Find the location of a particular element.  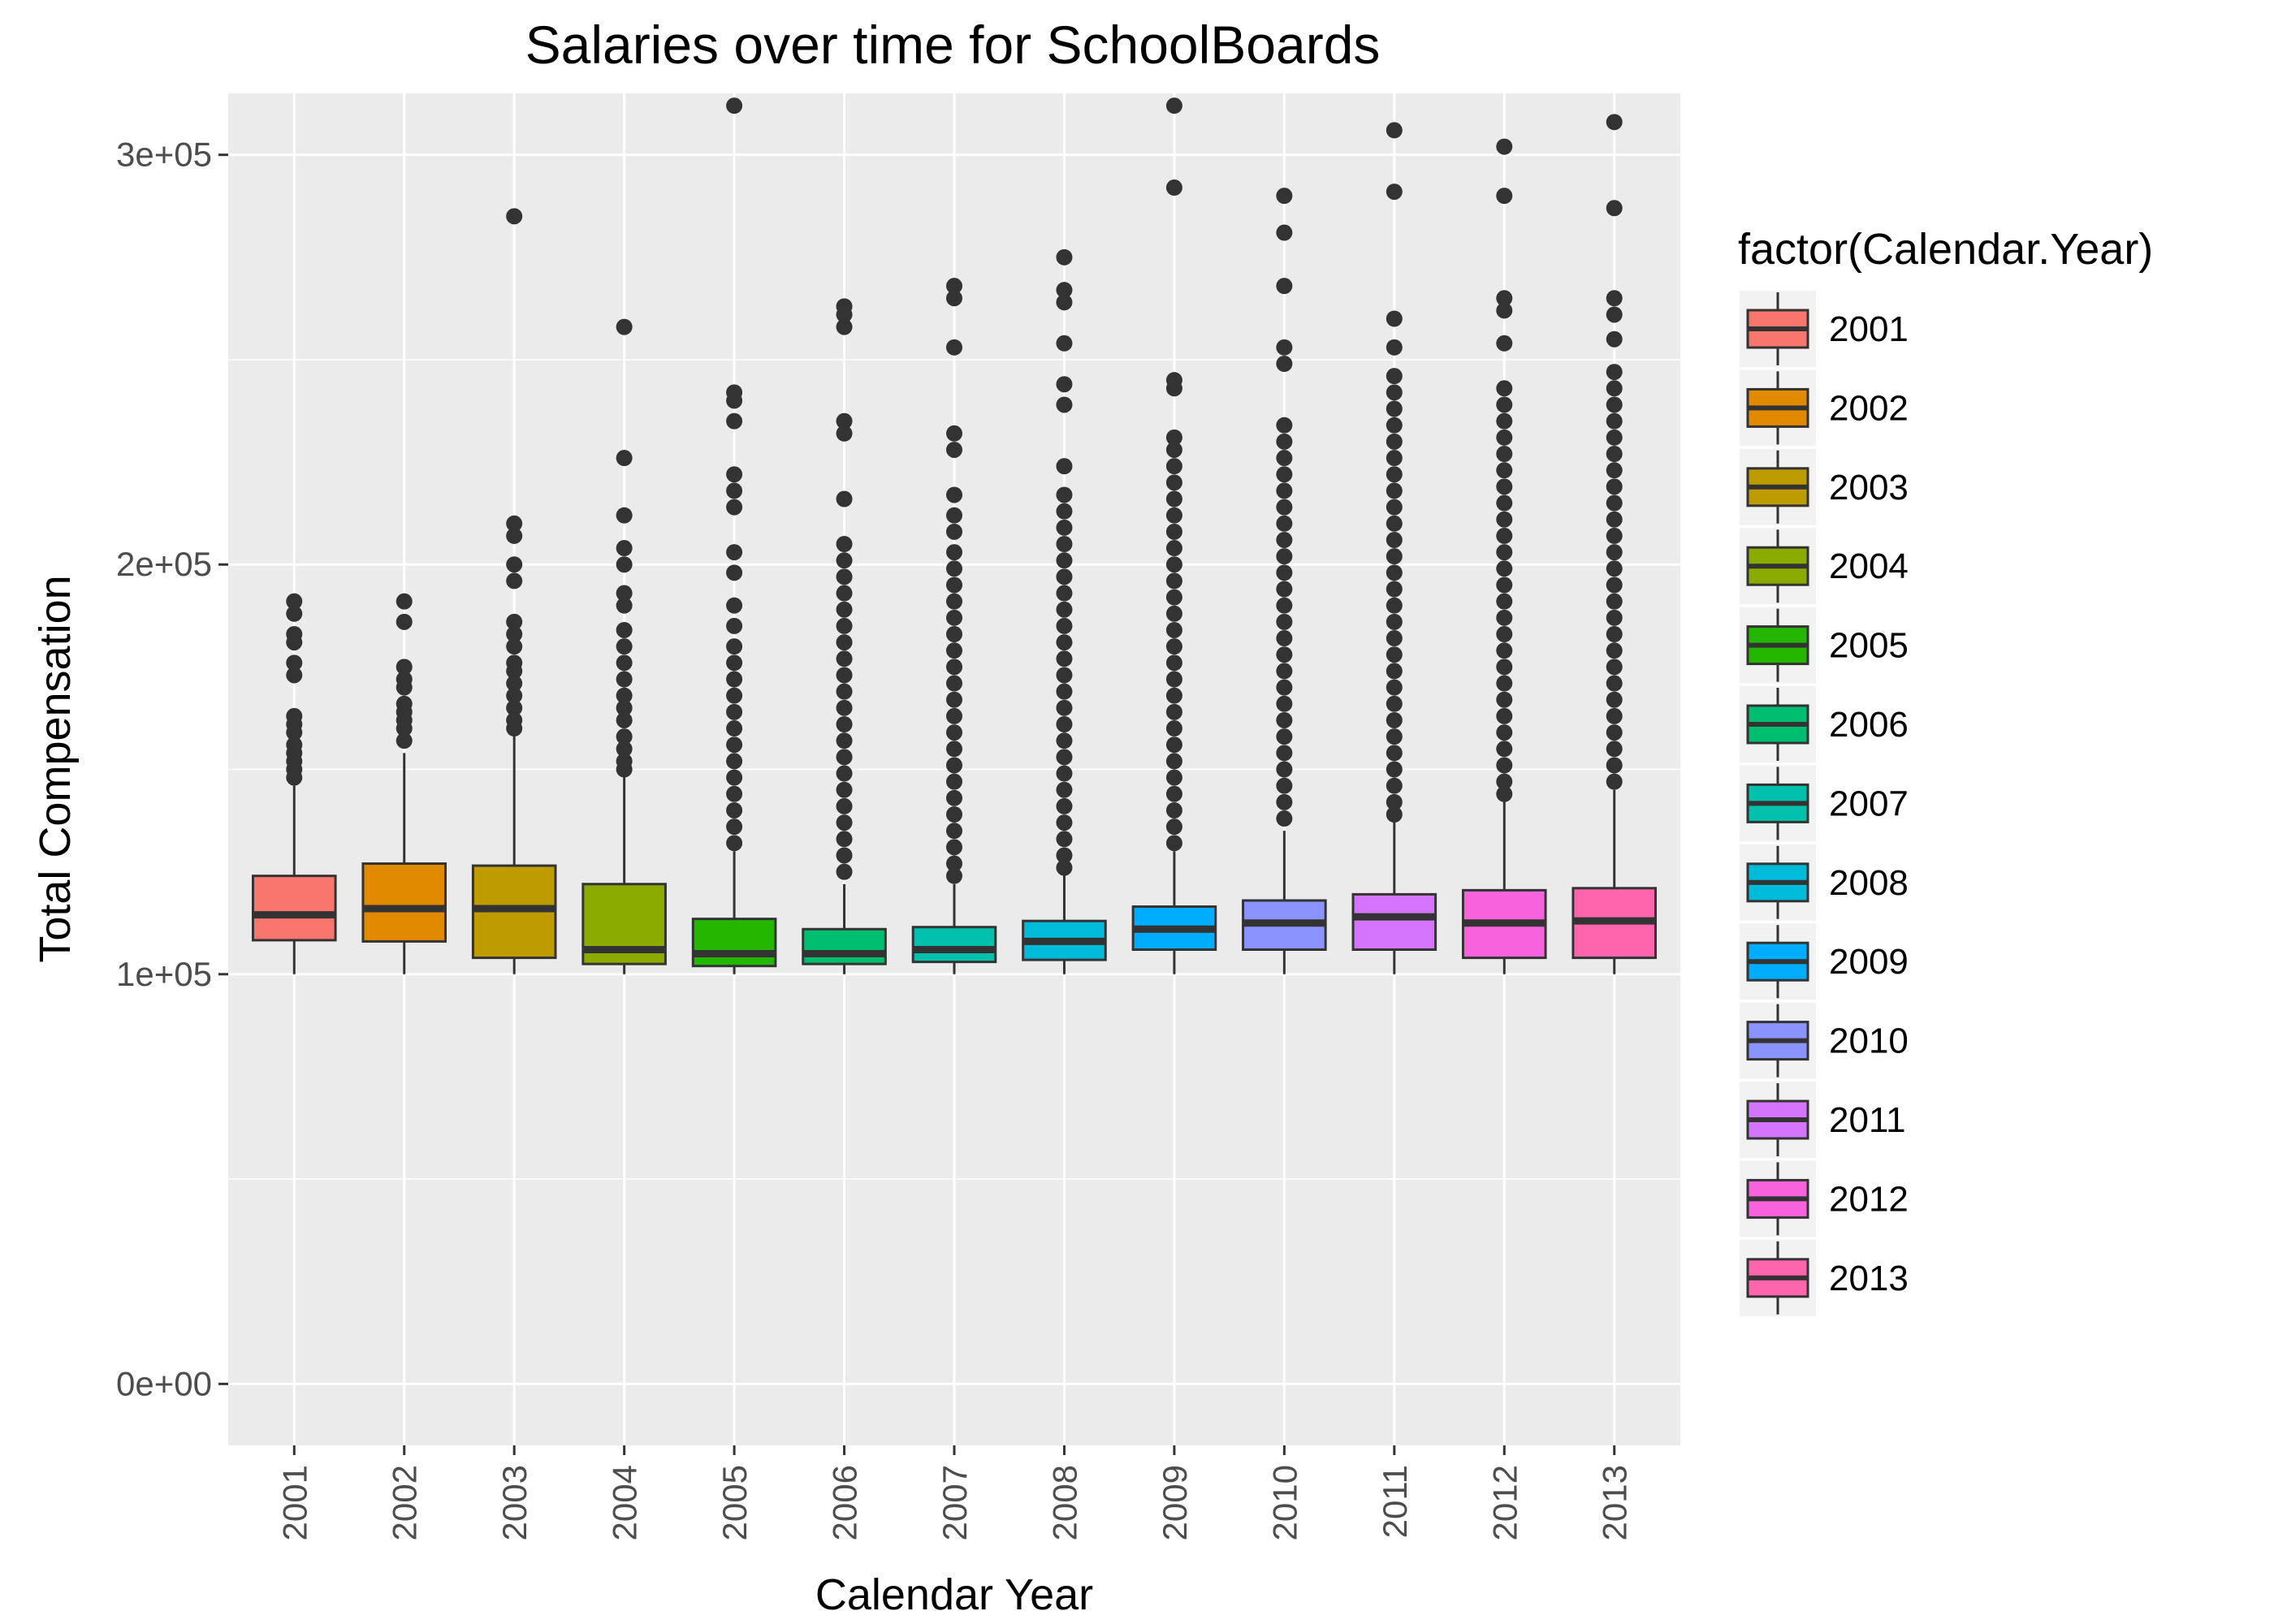

legend-item-2007: 2007 is located at coordinates (1824, 804).